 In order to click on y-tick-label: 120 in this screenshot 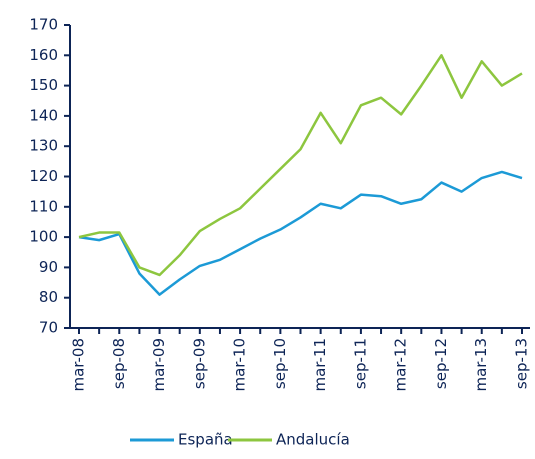, I will do `click(43, 176)`.